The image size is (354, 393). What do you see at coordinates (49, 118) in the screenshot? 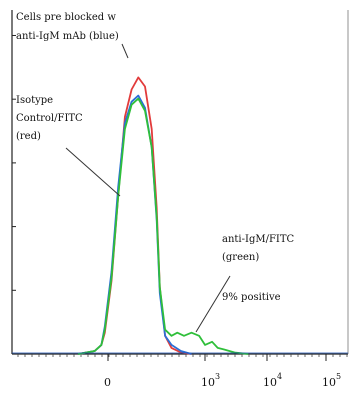
I see `annotation-1: Isotype Control/FITC (red)` at bounding box center [49, 118].